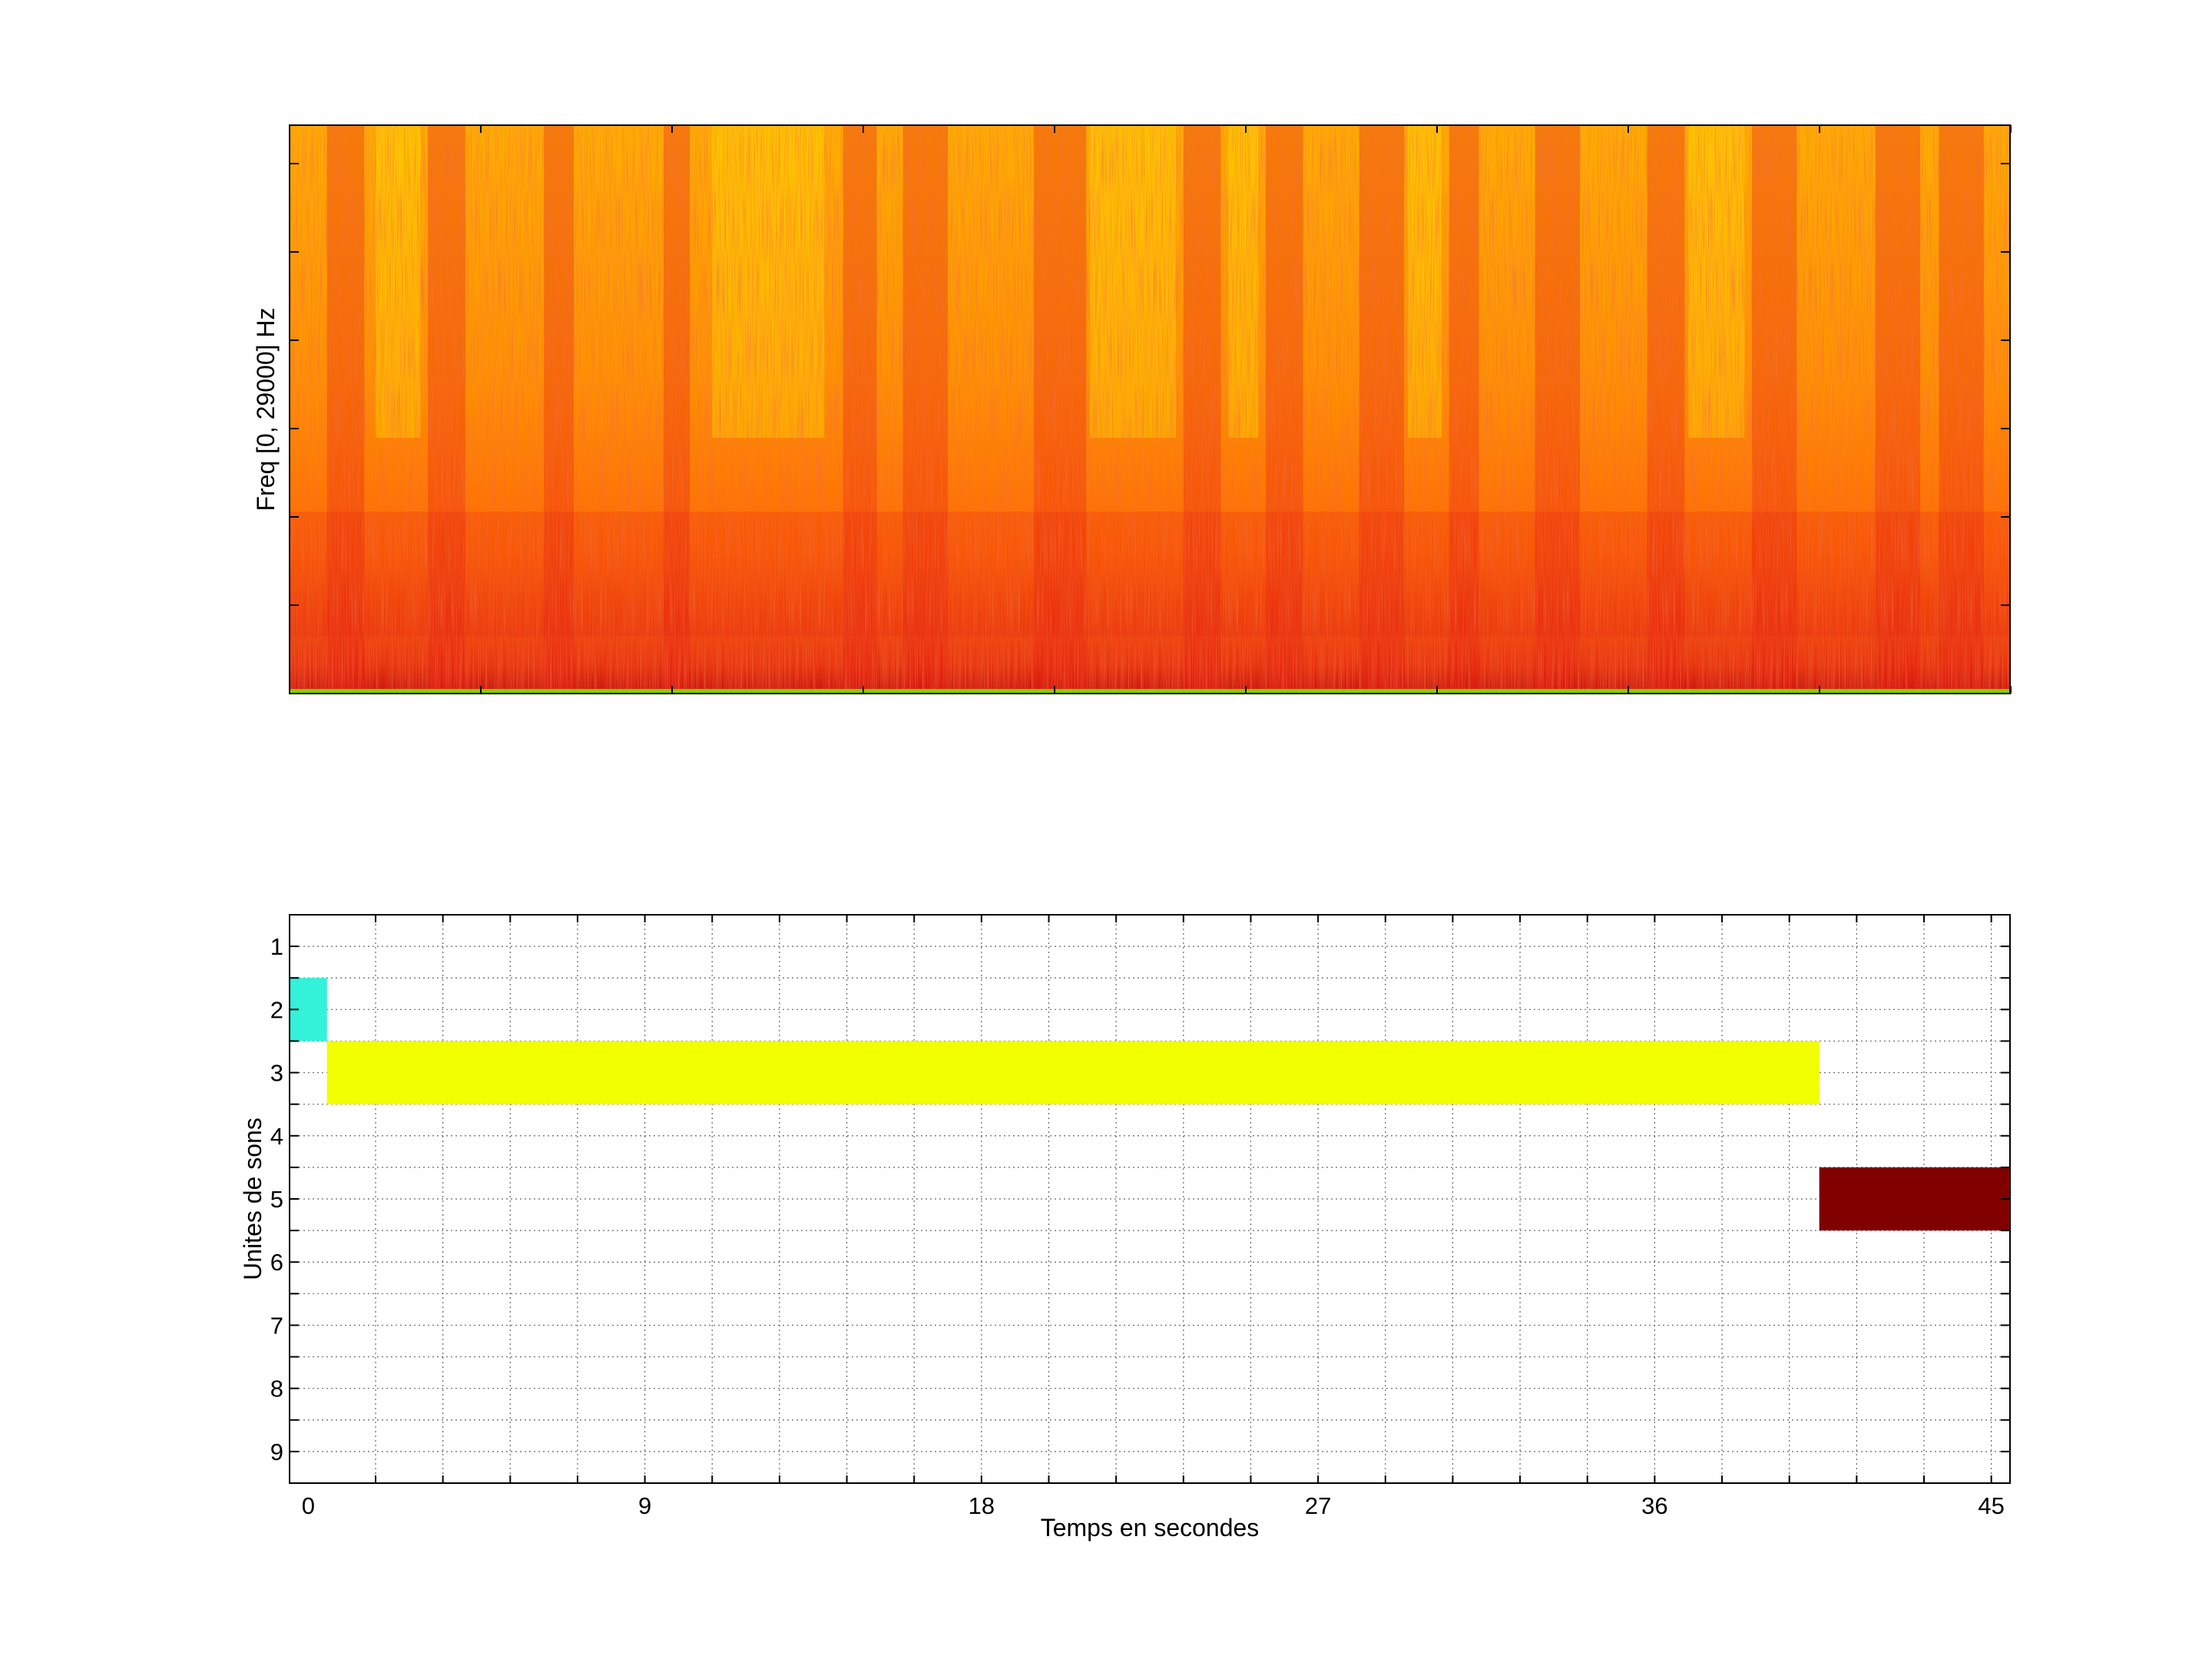 The width and height of the screenshot is (2212, 1659). What do you see at coordinates (253, 1199) in the screenshot?
I see `units-y-axis-label: Unites de sons` at bounding box center [253, 1199].